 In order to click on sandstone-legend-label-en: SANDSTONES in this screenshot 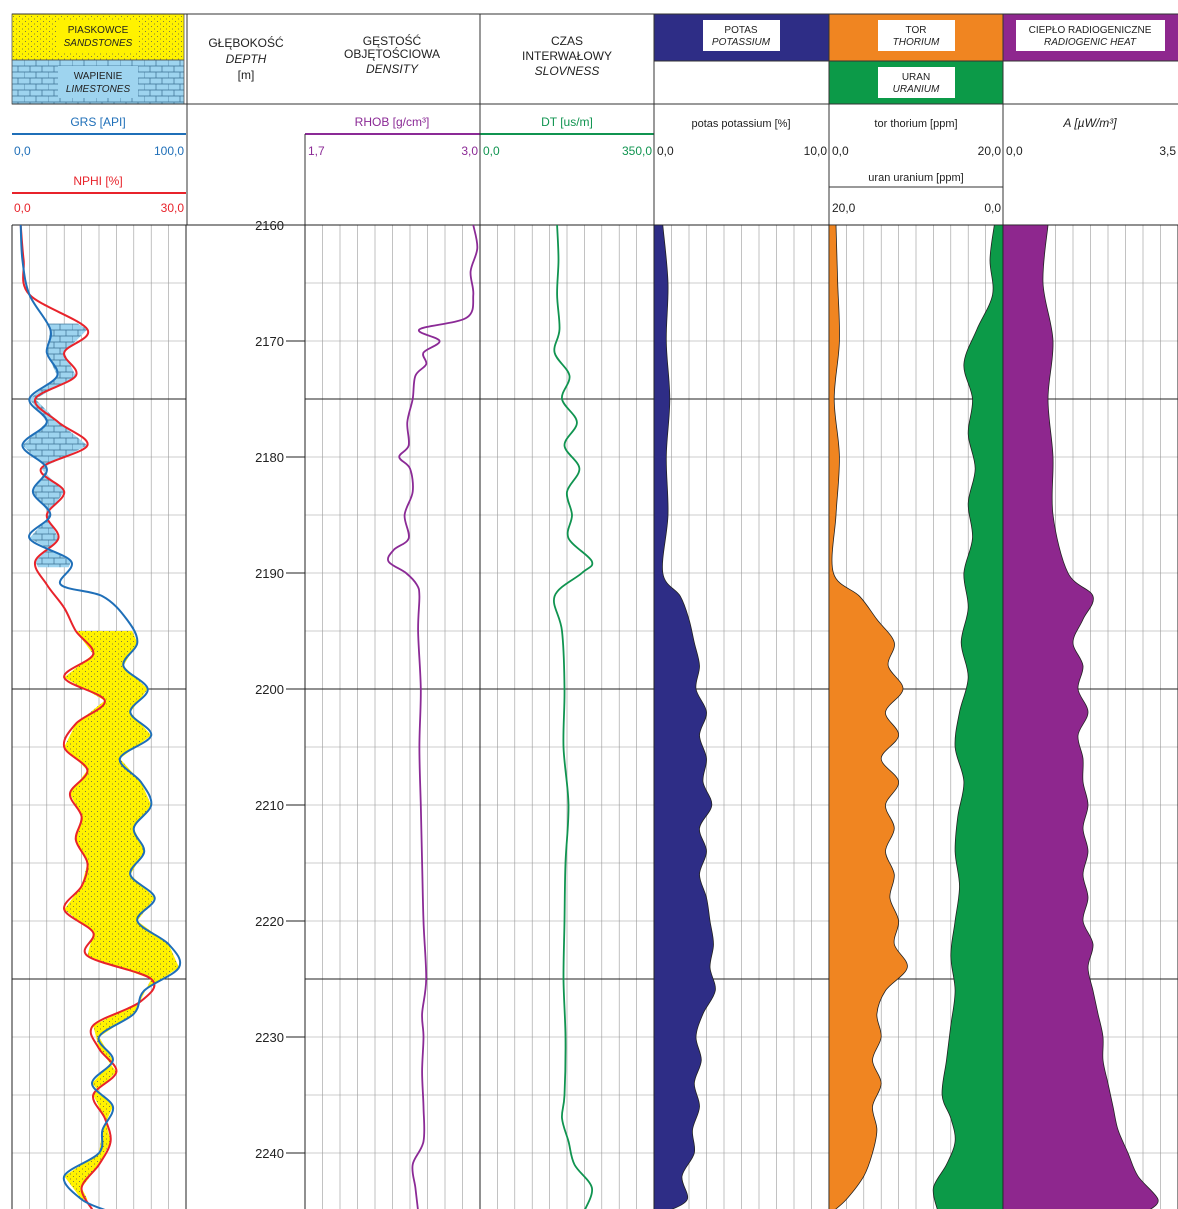, I will do `click(98, 43)`.